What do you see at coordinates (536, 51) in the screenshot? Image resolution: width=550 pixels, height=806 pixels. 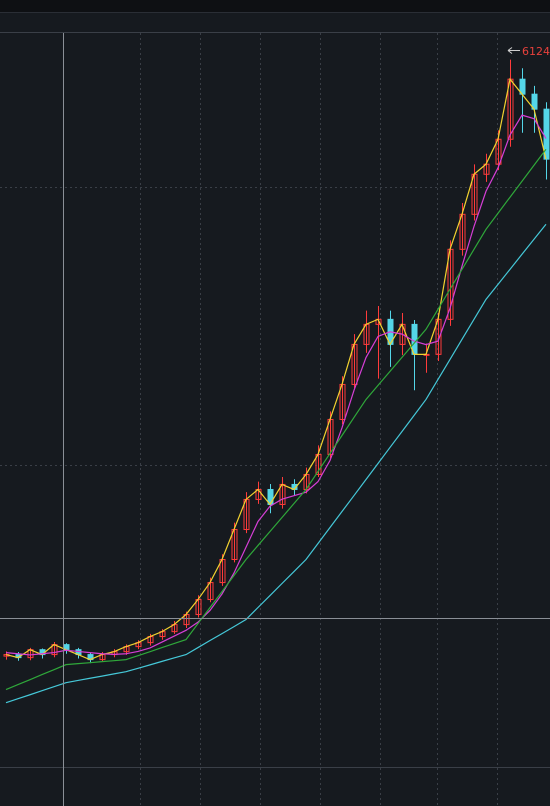 I see `annotation: 6124.` at bounding box center [536, 51].